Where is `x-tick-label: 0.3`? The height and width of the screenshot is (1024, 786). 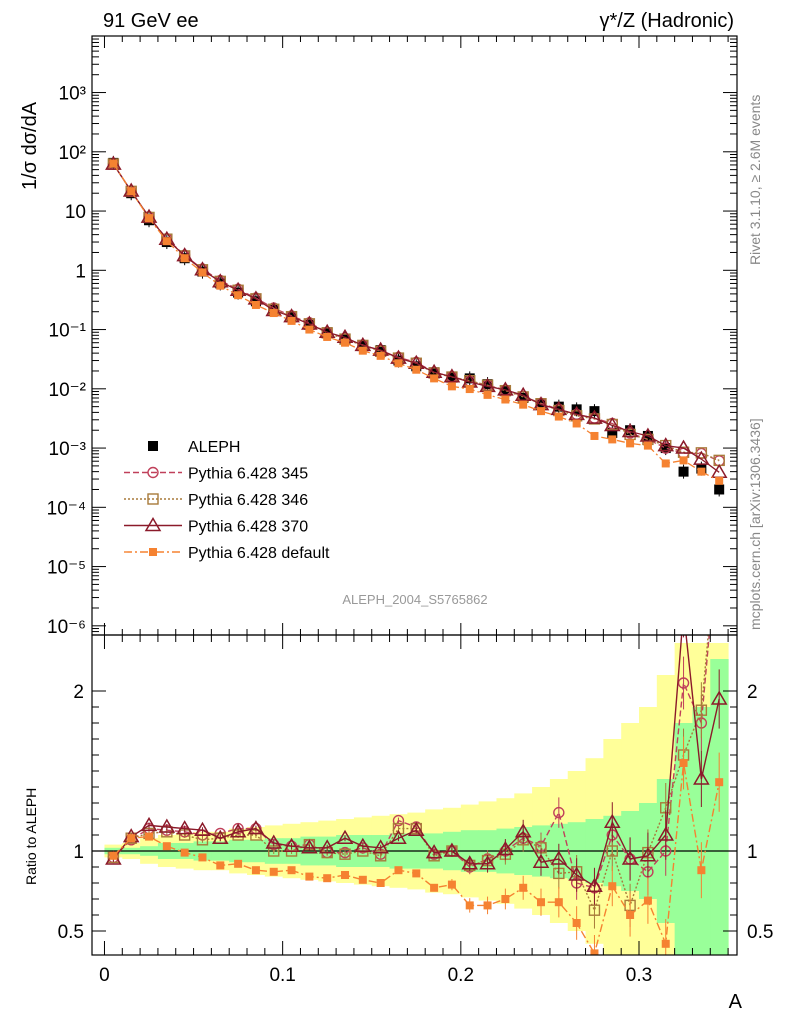
x-tick-label: 0.3 is located at coordinates (639, 975).